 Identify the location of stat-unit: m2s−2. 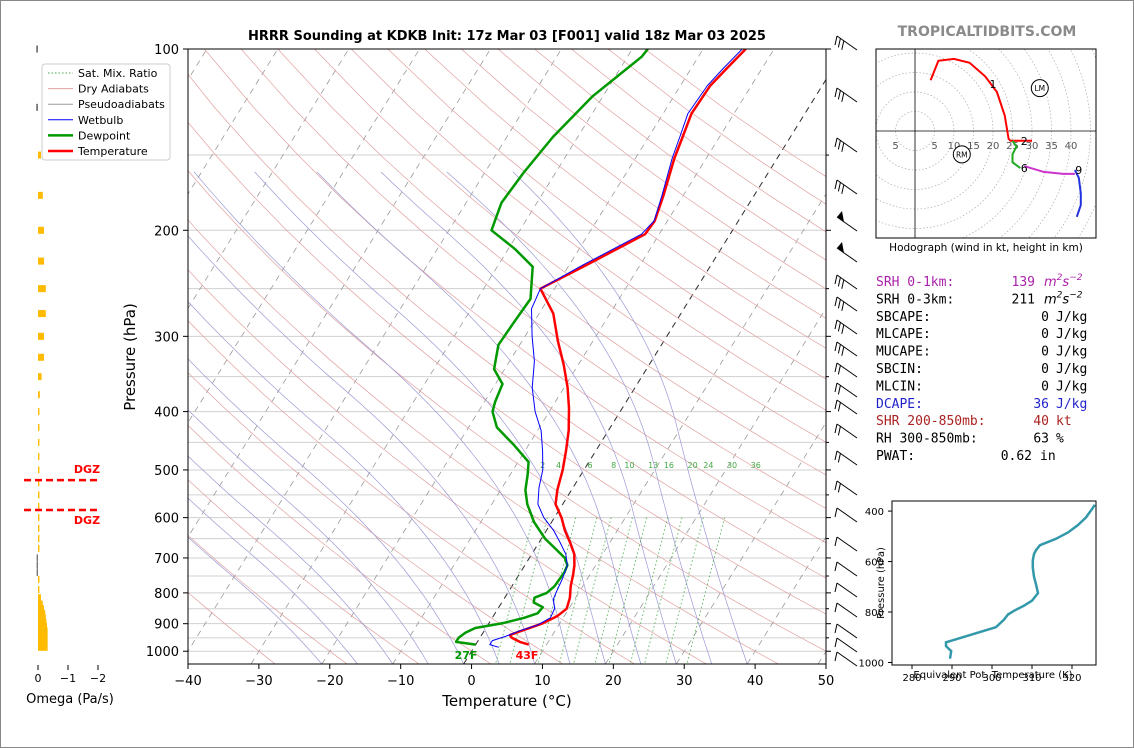
(1063, 298).